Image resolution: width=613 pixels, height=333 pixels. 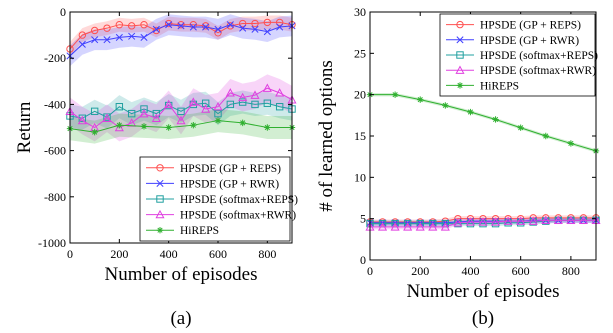 I want to click on x-tick-label: 600, so click(x=218, y=254).